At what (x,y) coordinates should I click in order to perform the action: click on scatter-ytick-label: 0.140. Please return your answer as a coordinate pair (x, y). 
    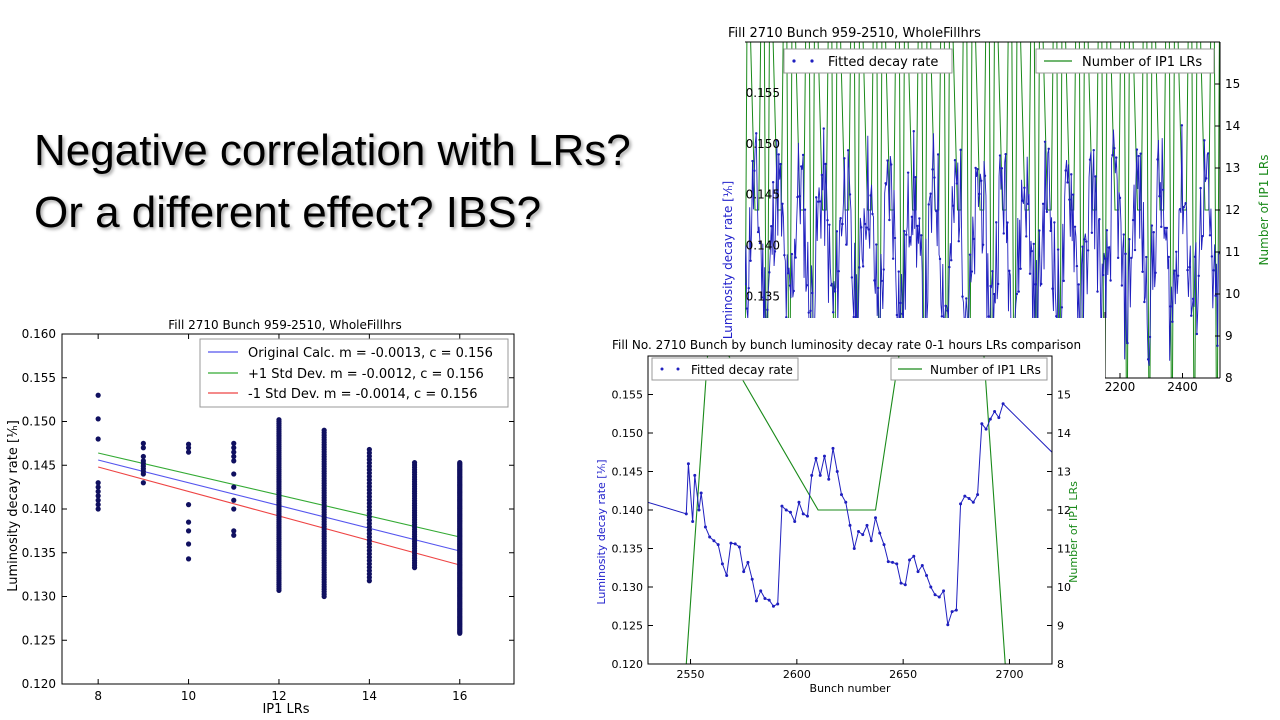
    Looking at the image, I should click on (39, 509).